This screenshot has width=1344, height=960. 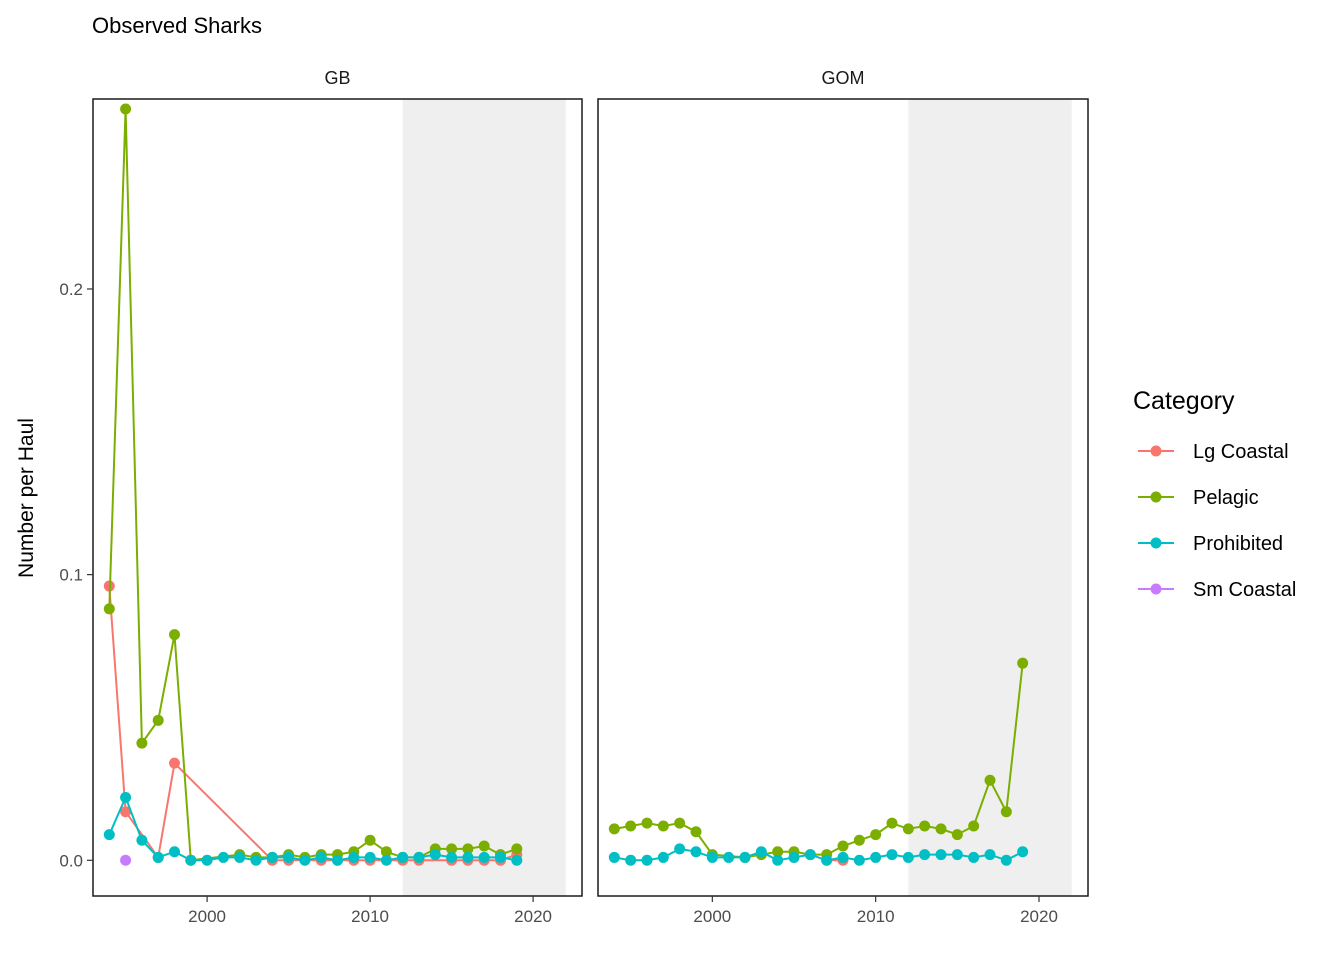 I want to click on series-sm-coastal, so click(x=126, y=860).